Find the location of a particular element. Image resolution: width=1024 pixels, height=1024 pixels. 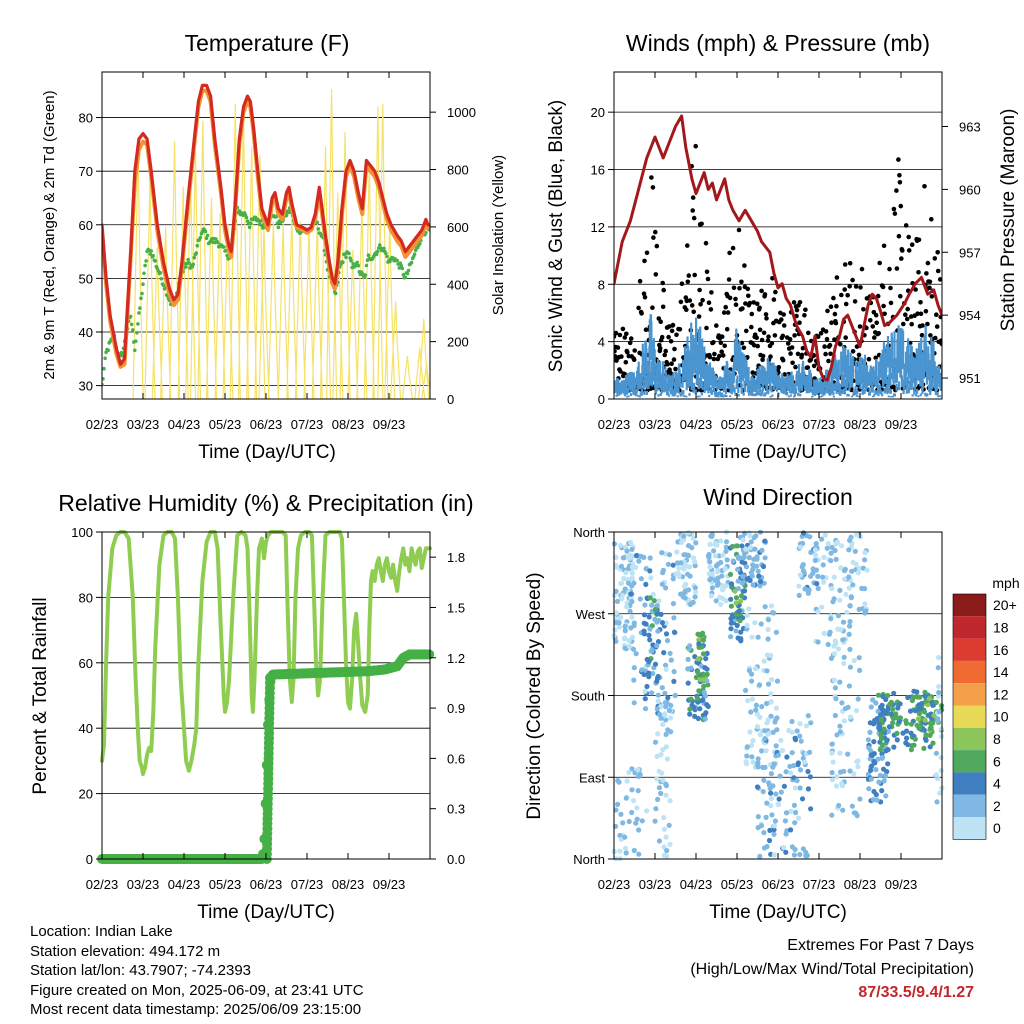

temperature-y2tick-label: 400 is located at coordinates (458, 284).